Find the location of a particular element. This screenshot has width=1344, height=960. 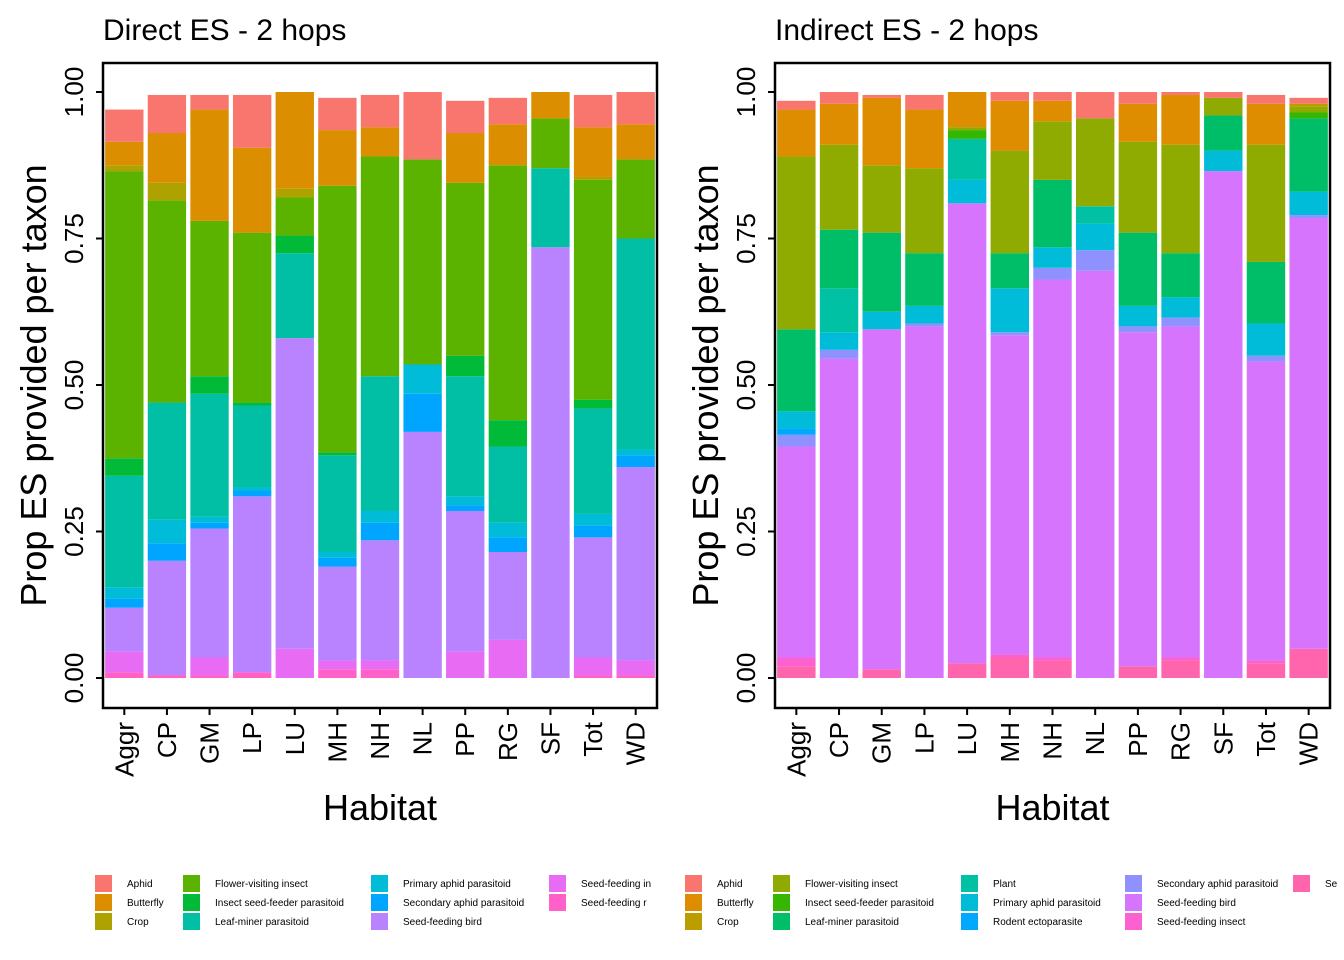

x-tick-label: Aggr is located at coordinates (124, 749).